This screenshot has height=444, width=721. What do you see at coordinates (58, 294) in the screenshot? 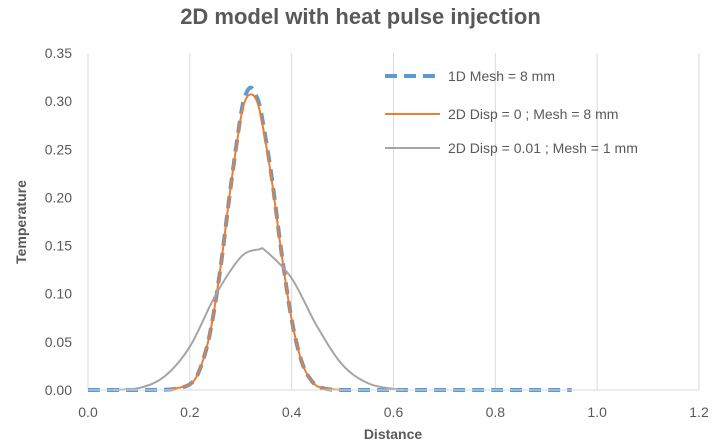
I see `y-tick-label: 0.10` at bounding box center [58, 294].